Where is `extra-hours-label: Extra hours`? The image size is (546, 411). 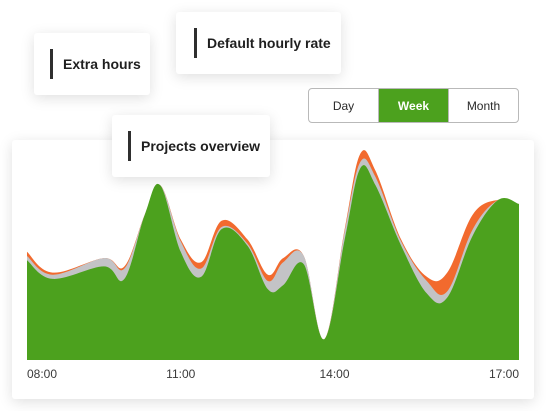
extra-hours-label: Extra hours is located at coordinates (102, 64).